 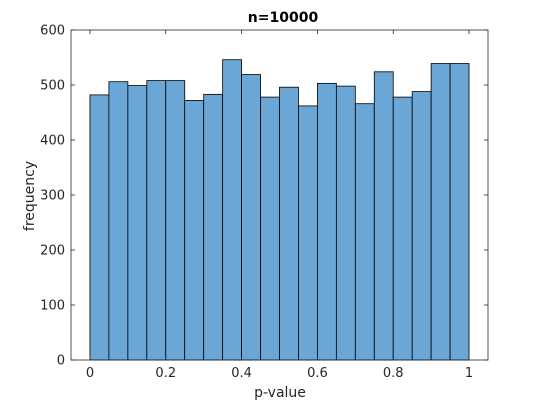 What do you see at coordinates (393, 373) in the screenshot?
I see `x-tick-label: 0.8` at bounding box center [393, 373].